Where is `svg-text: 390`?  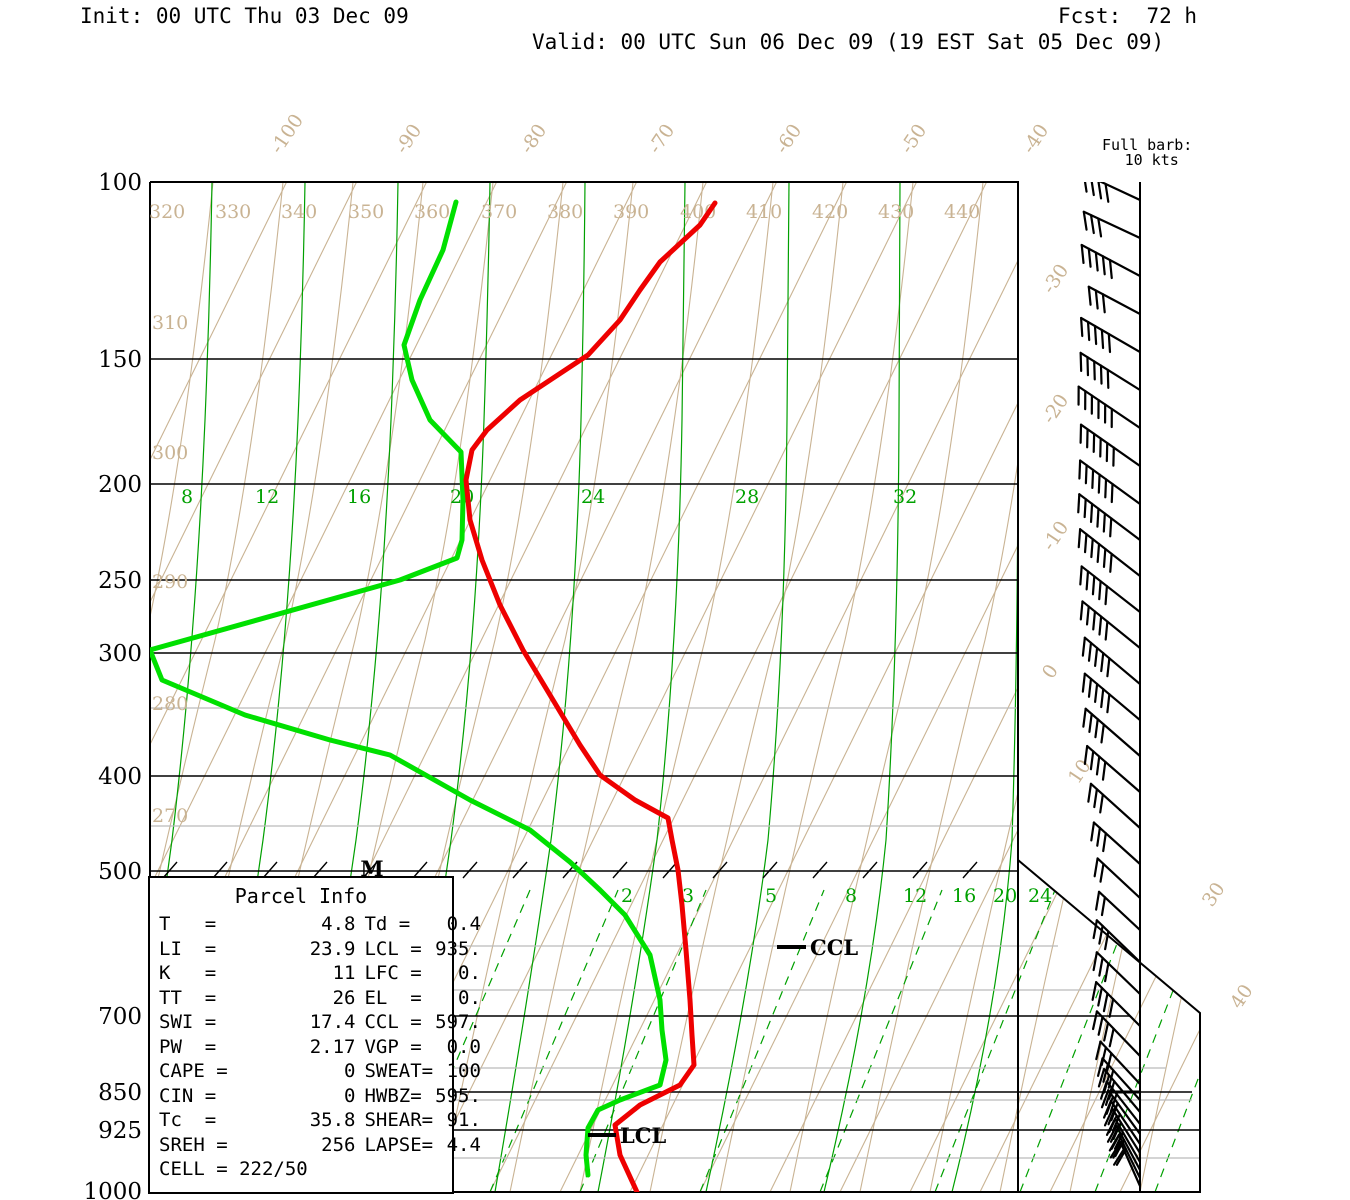
svg-text: 390 is located at coordinates (631, 212).